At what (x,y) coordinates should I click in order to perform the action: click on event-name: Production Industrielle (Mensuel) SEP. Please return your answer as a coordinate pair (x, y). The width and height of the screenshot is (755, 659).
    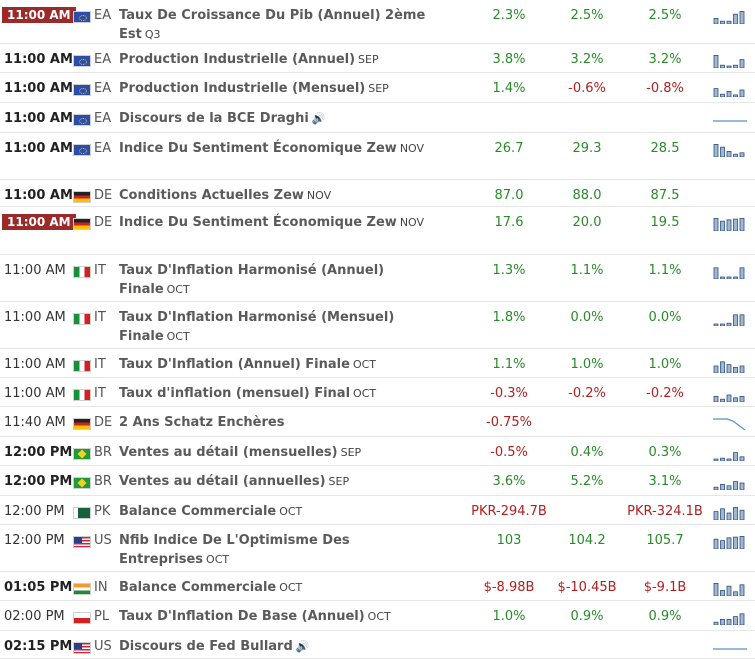
    Looking at the image, I should click on (289, 88).